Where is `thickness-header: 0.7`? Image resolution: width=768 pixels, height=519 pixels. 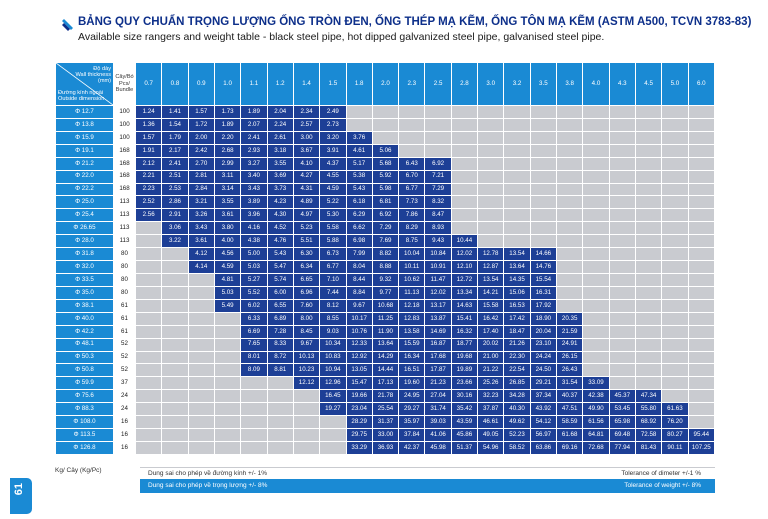 thickness-header: 0.7 is located at coordinates (148, 84).